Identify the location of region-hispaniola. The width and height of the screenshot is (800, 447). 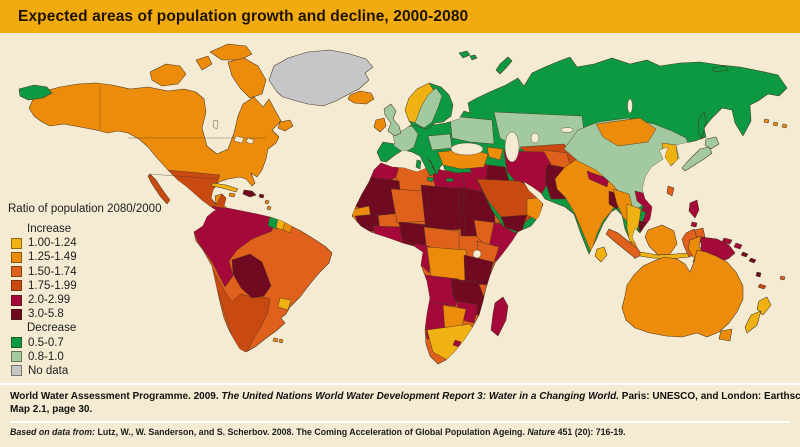
(249, 193).